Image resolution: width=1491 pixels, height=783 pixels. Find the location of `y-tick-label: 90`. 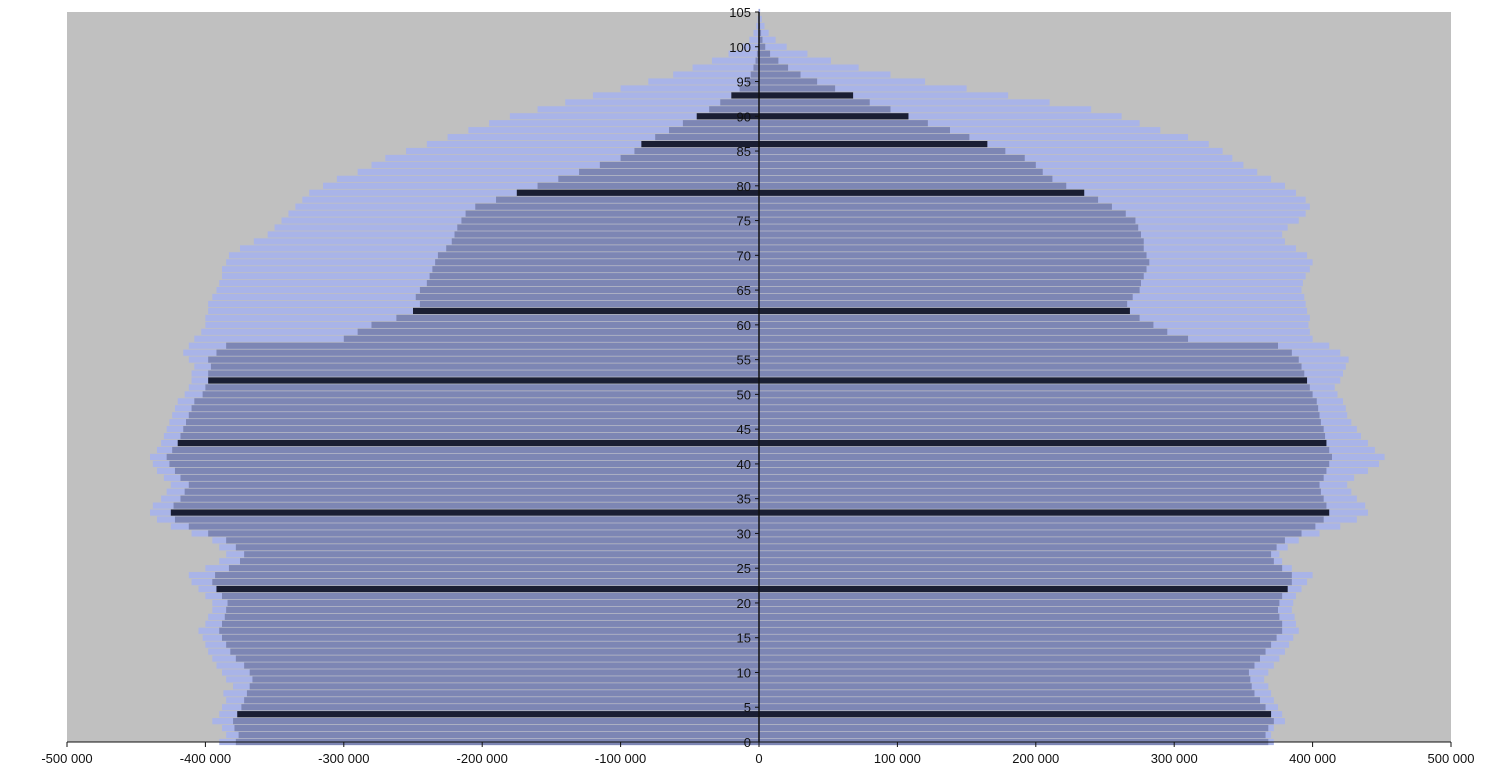

y-tick-label: 90 is located at coordinates (744, 116).